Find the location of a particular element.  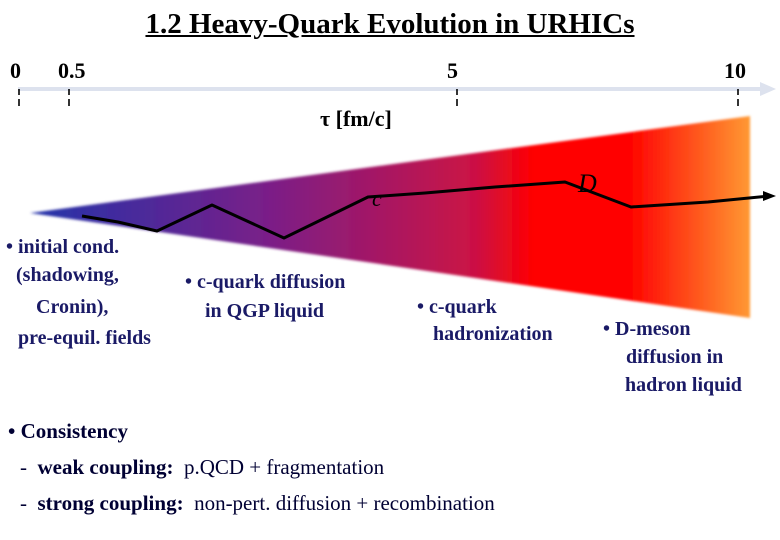

trajectory-arrow-head is located at coordinates (769, 196).